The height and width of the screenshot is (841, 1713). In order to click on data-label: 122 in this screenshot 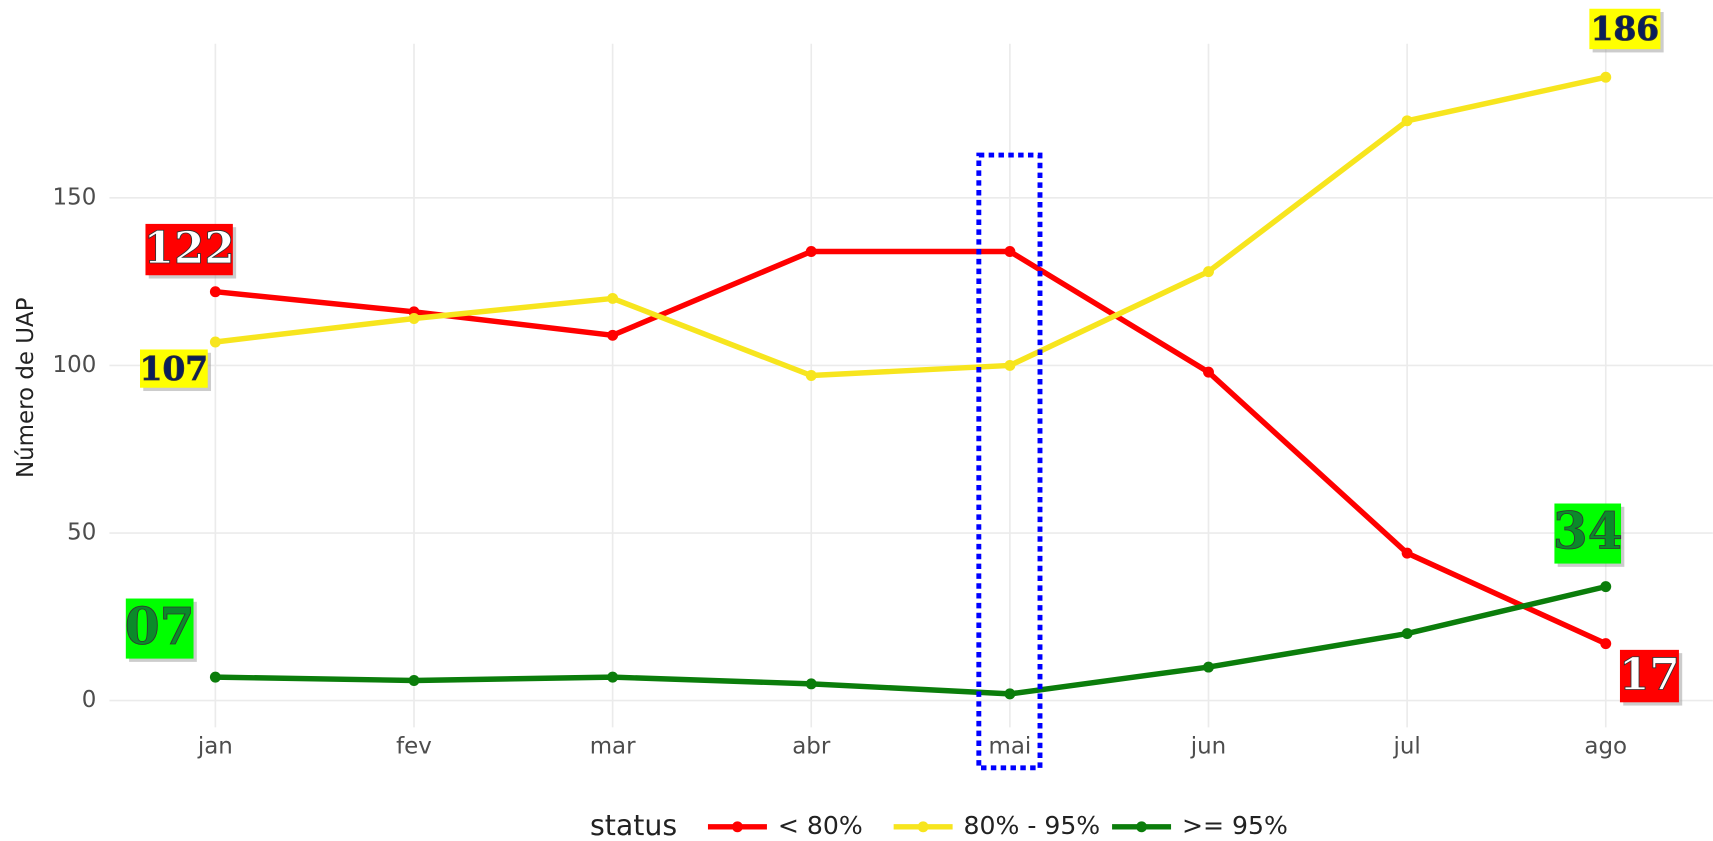, I will do `click(189, 248)`.